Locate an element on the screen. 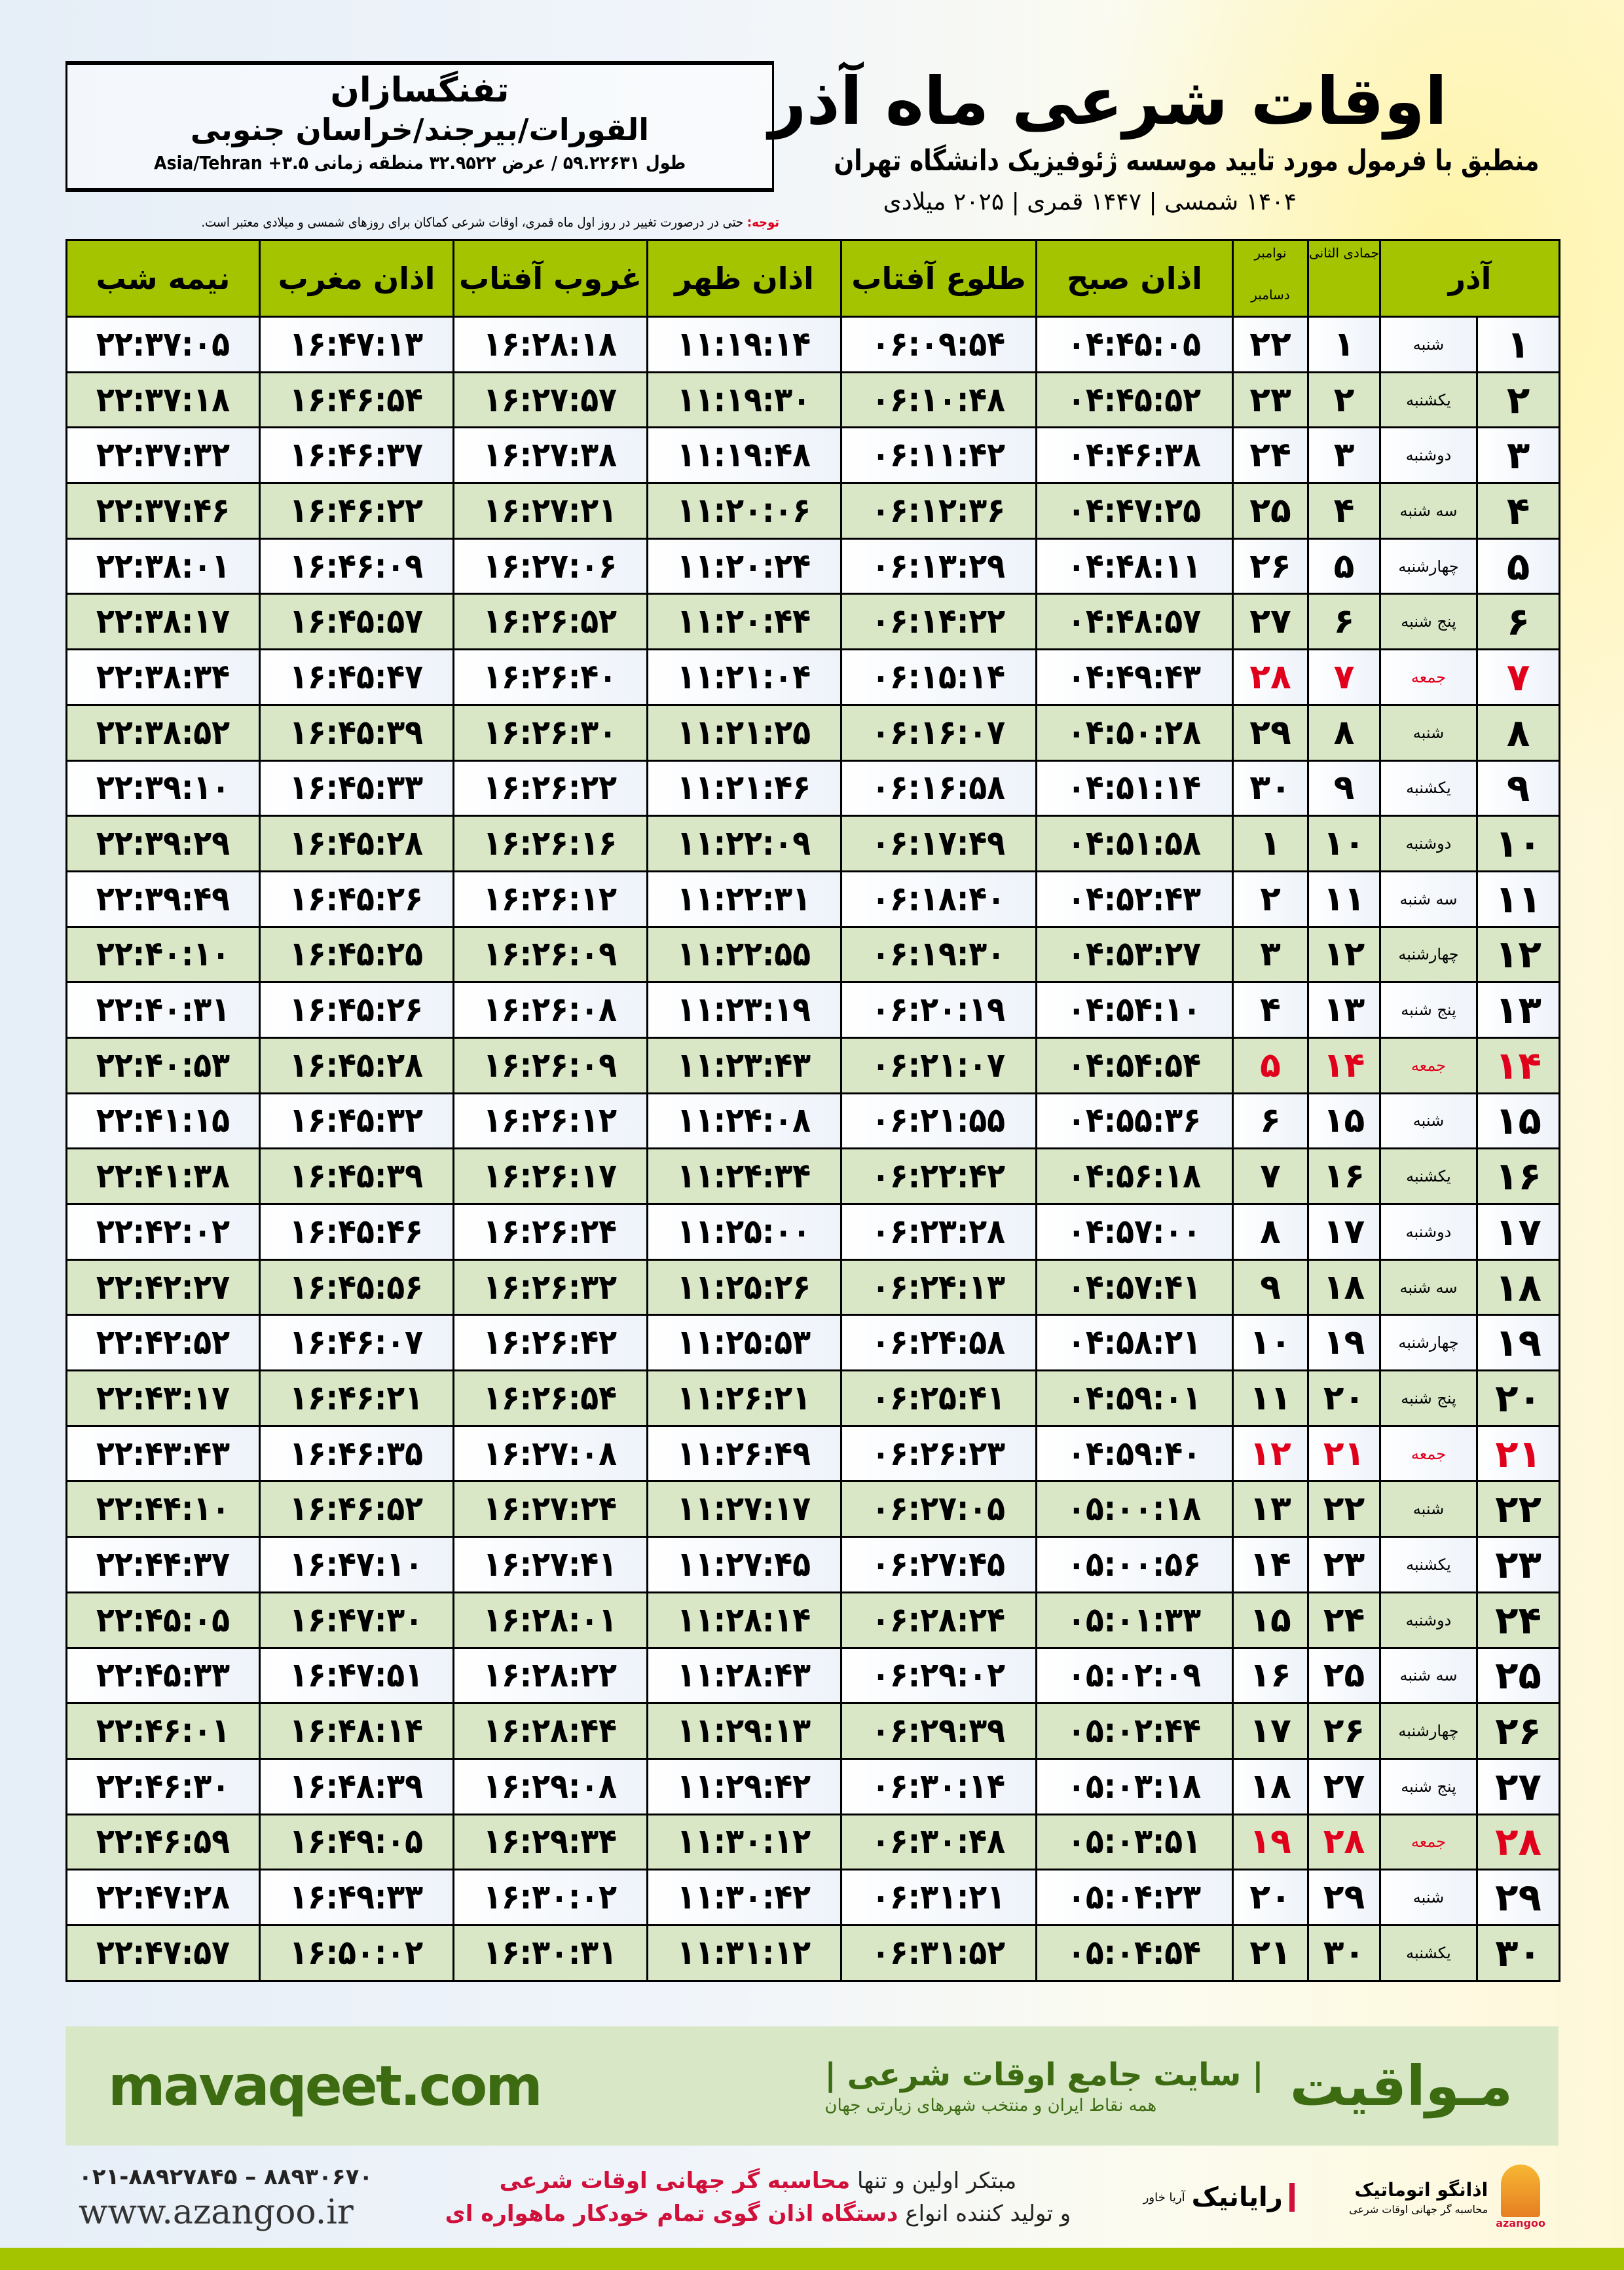 This screenshot has width=1624, height=2270. midnight-time: ۲۲:۴۶:۰۱ is located at coordinates (163, 1731).